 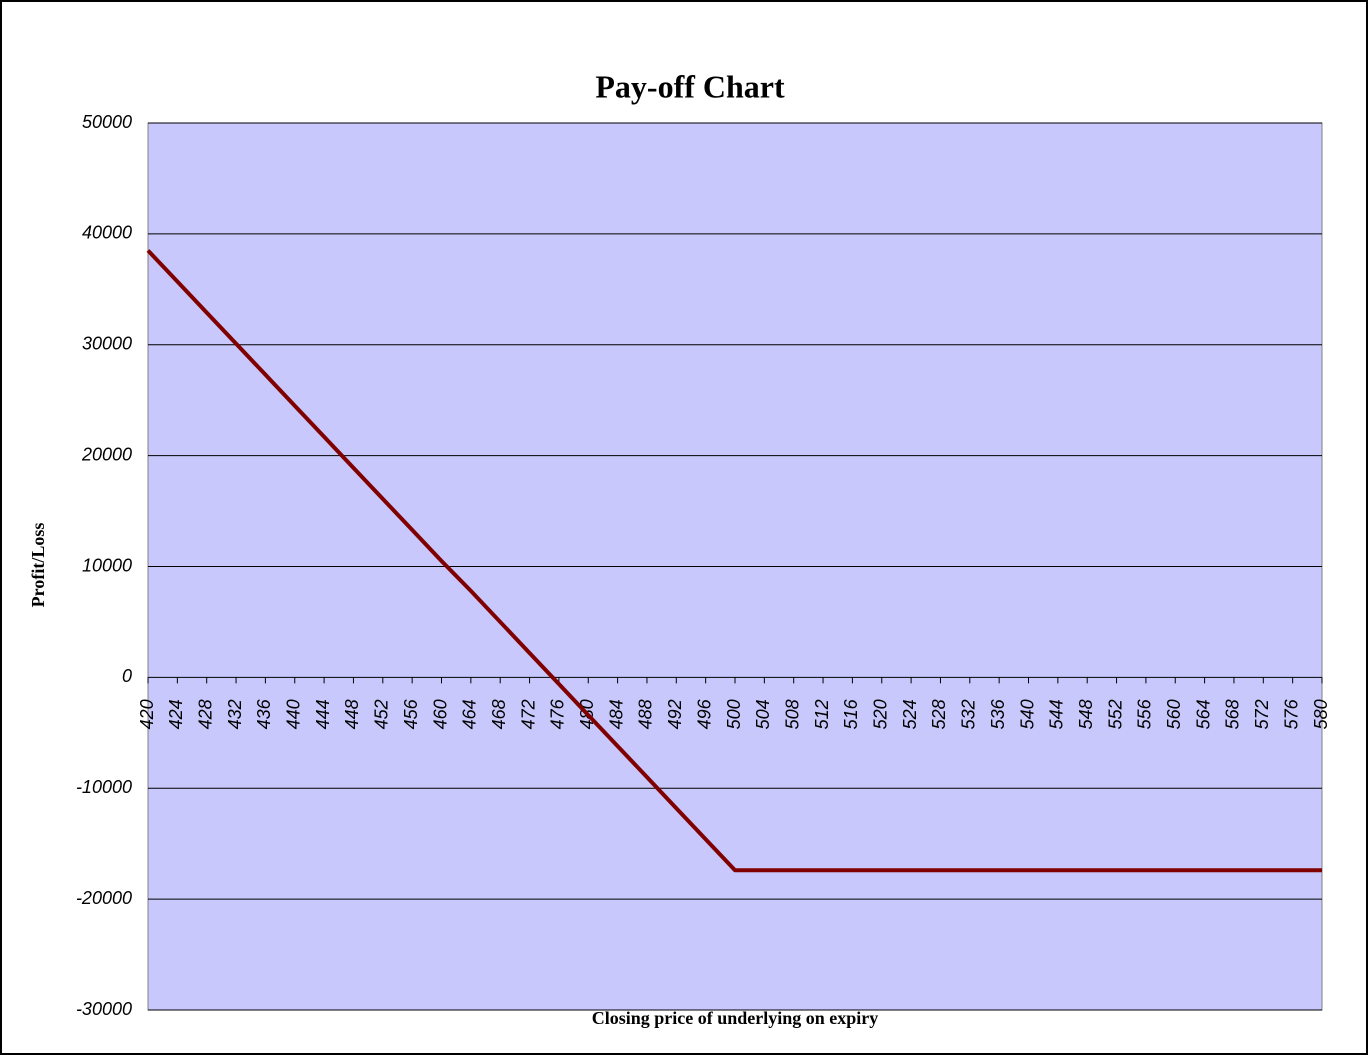 What do you see at coordinates (558, 713) in the screenshot?
I see `x-tick-label: 476` at bounding box center [558, 713].